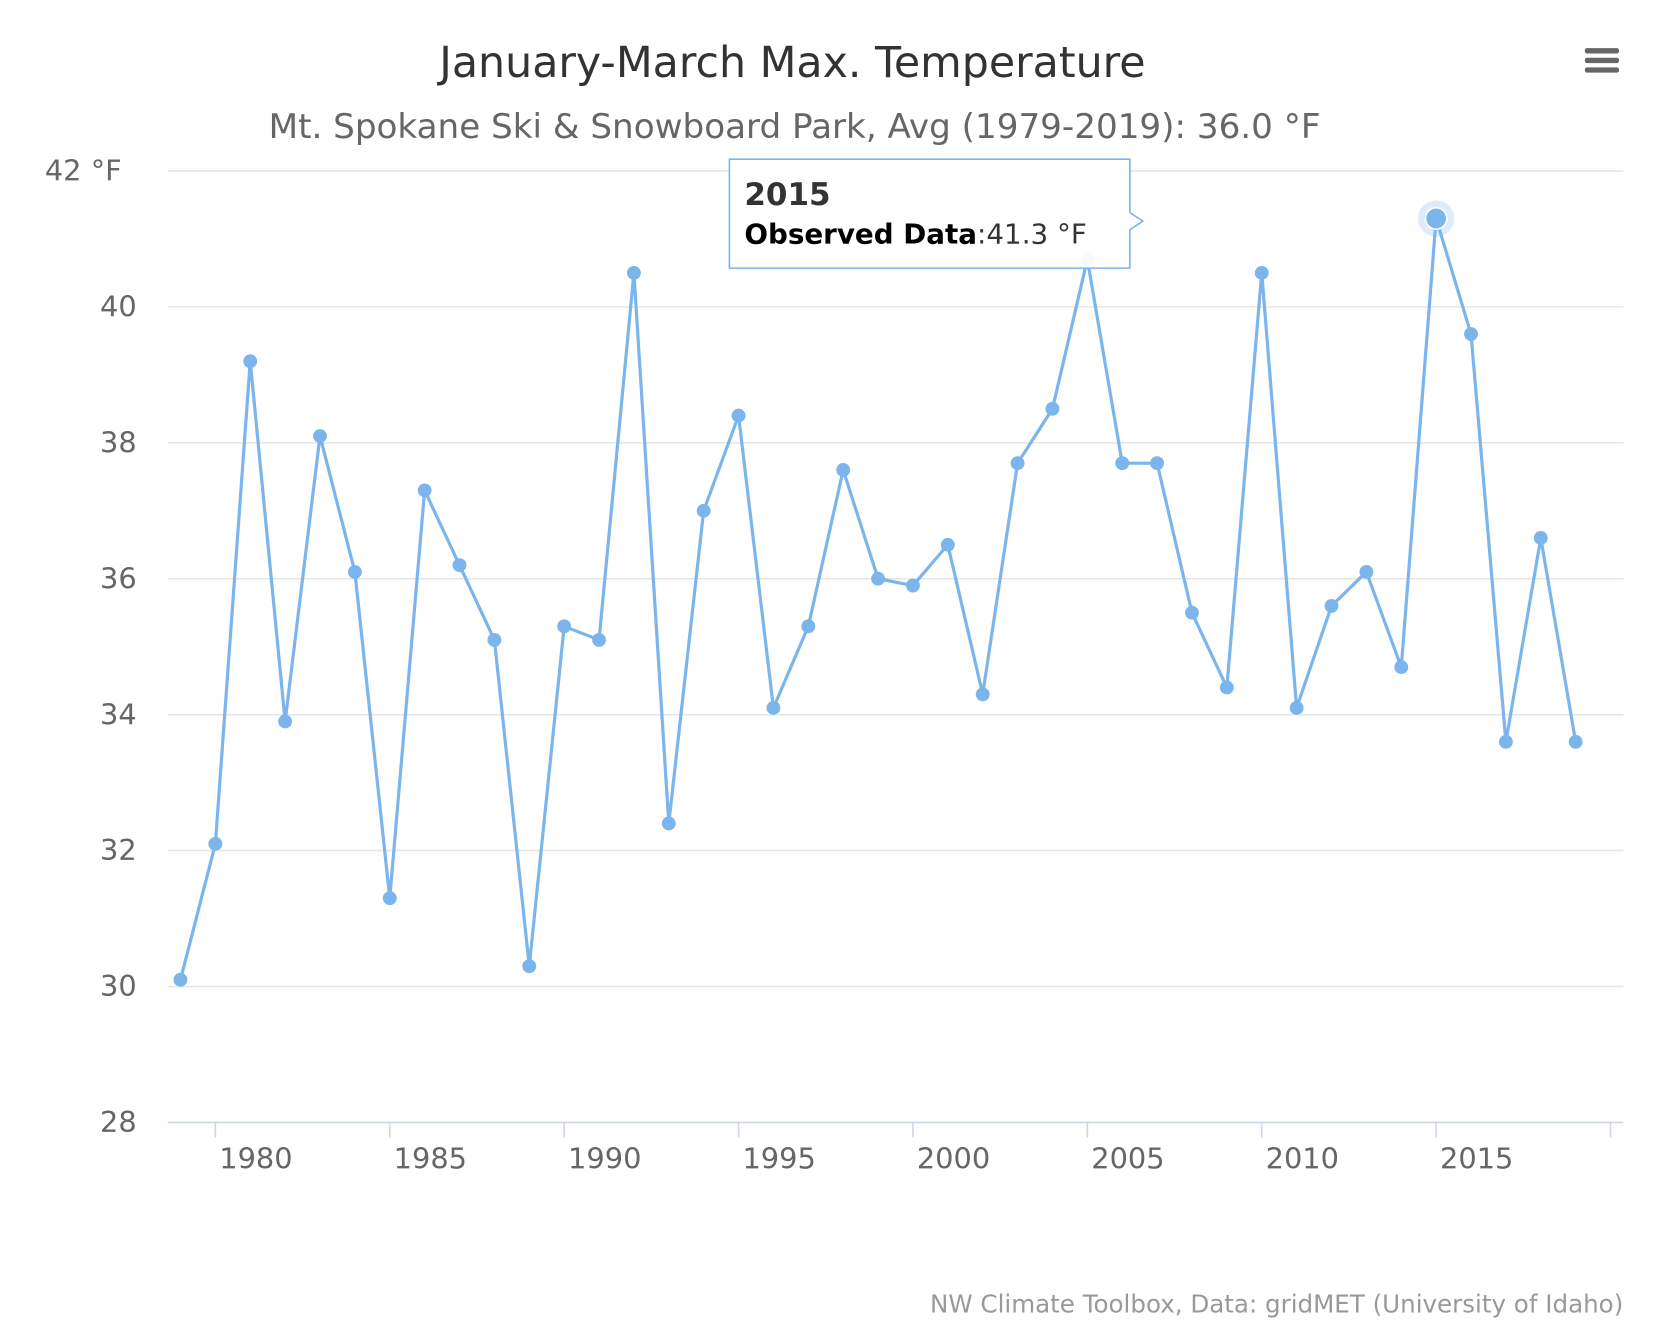 This screenshot has height=1334, width=1666. I want to click on x-tick-label: 1990, so click(604, 1158).